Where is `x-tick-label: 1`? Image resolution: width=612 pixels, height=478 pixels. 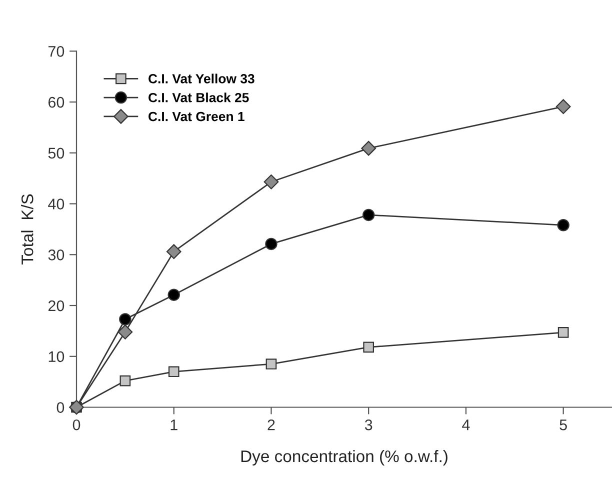
x-tick-label: 1 is located at coordinates (174, 425).